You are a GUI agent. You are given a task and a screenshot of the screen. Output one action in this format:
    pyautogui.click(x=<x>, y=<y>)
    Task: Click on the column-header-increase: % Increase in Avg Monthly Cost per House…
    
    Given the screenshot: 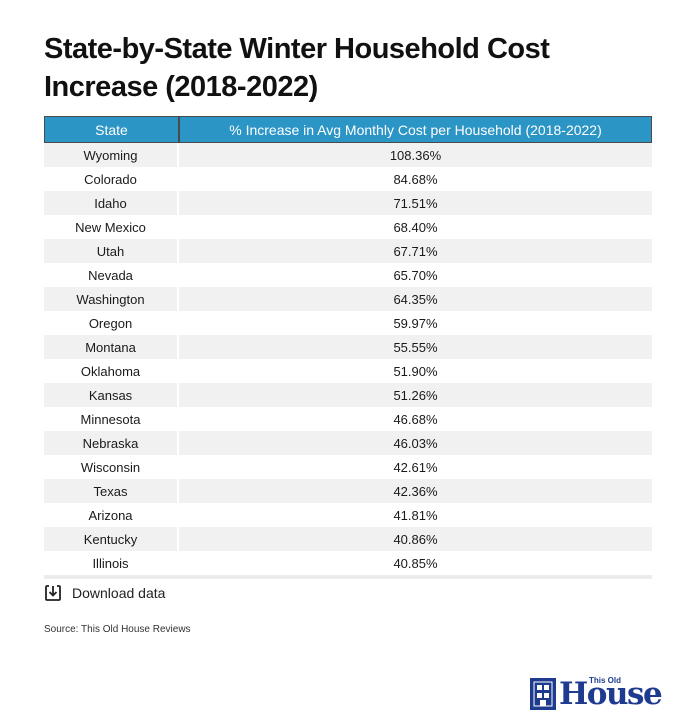 What is the action you would take?
    pyautogui.click(x=415, y=129)
    